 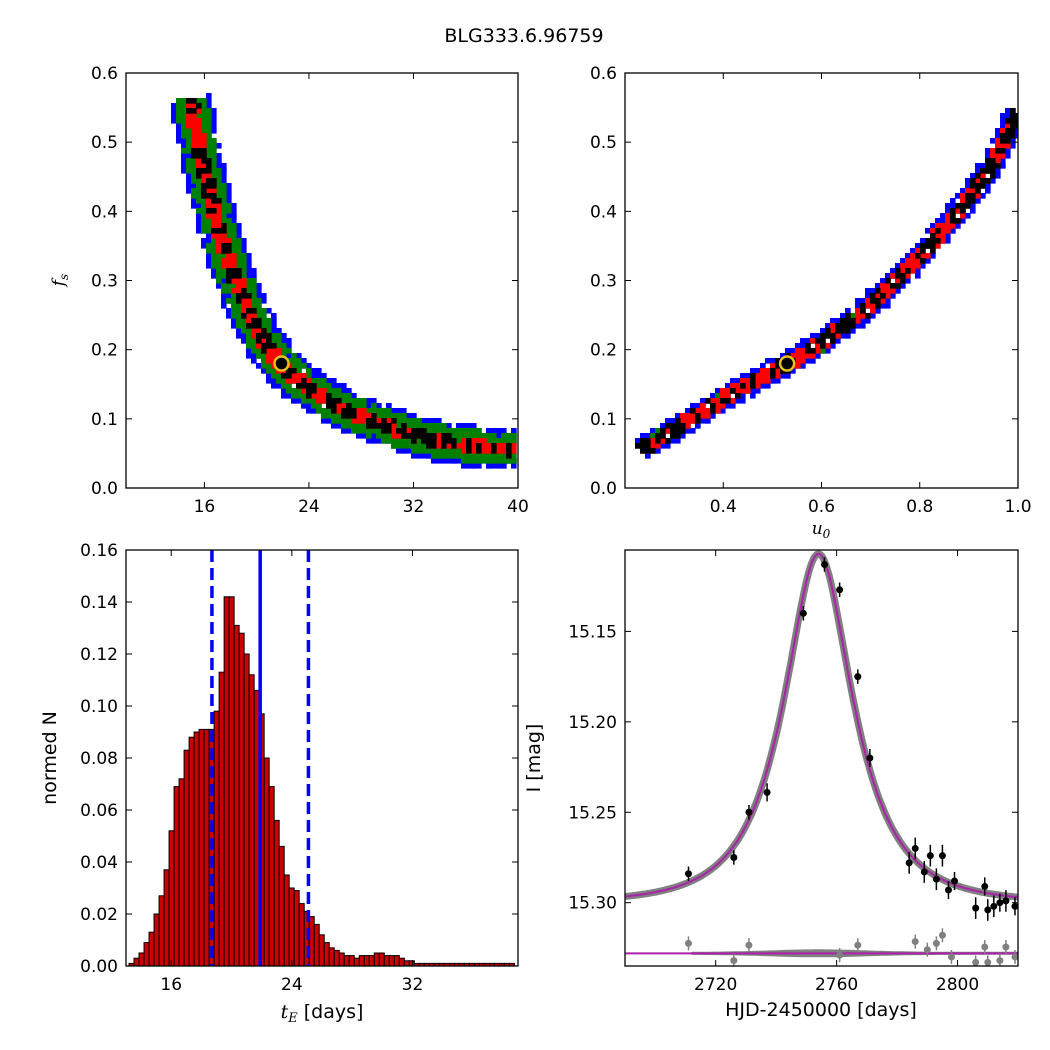 I want to click on residual-point, so click(x=1006, y=947).